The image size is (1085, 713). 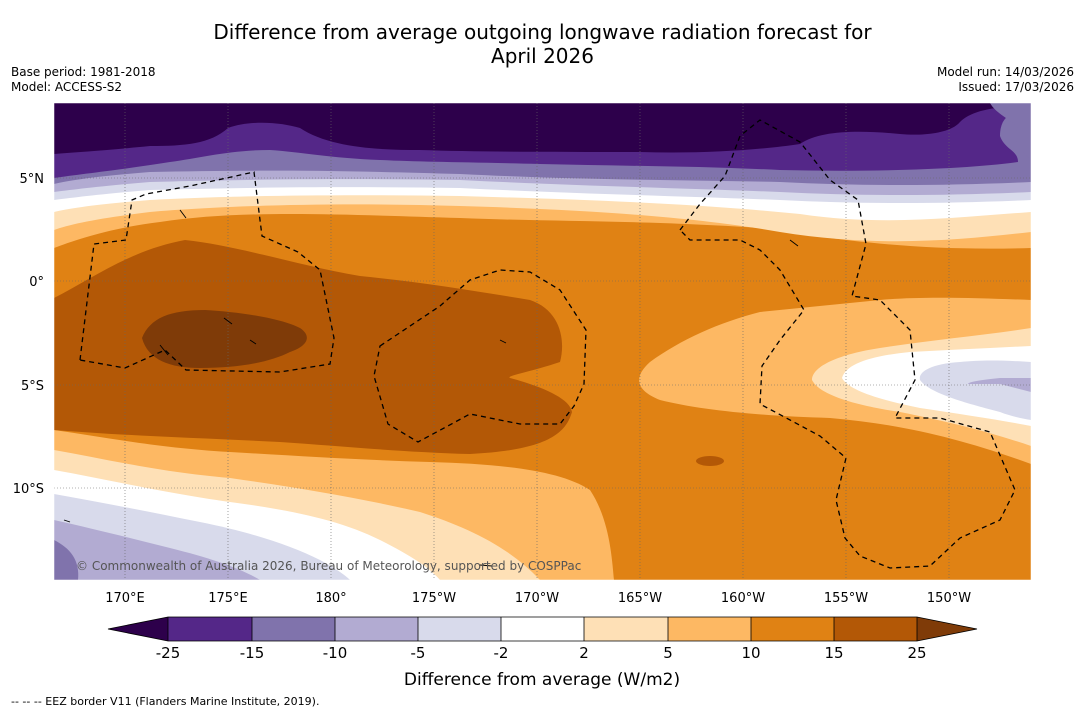 I want to click on band-below-m25, so click(x=542, y=128).